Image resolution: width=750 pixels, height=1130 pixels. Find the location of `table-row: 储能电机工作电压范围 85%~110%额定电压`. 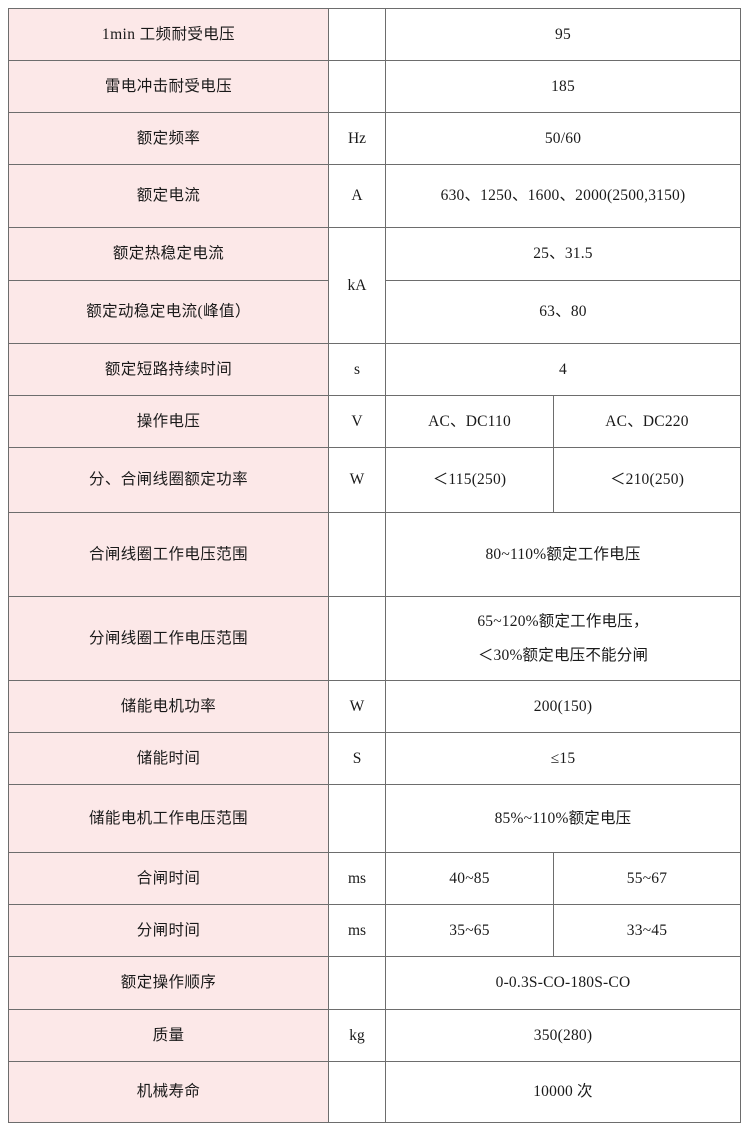

table-row: 储能电机工作电压范围 85%~110%额定电压 is located at coordinates (374, 818).